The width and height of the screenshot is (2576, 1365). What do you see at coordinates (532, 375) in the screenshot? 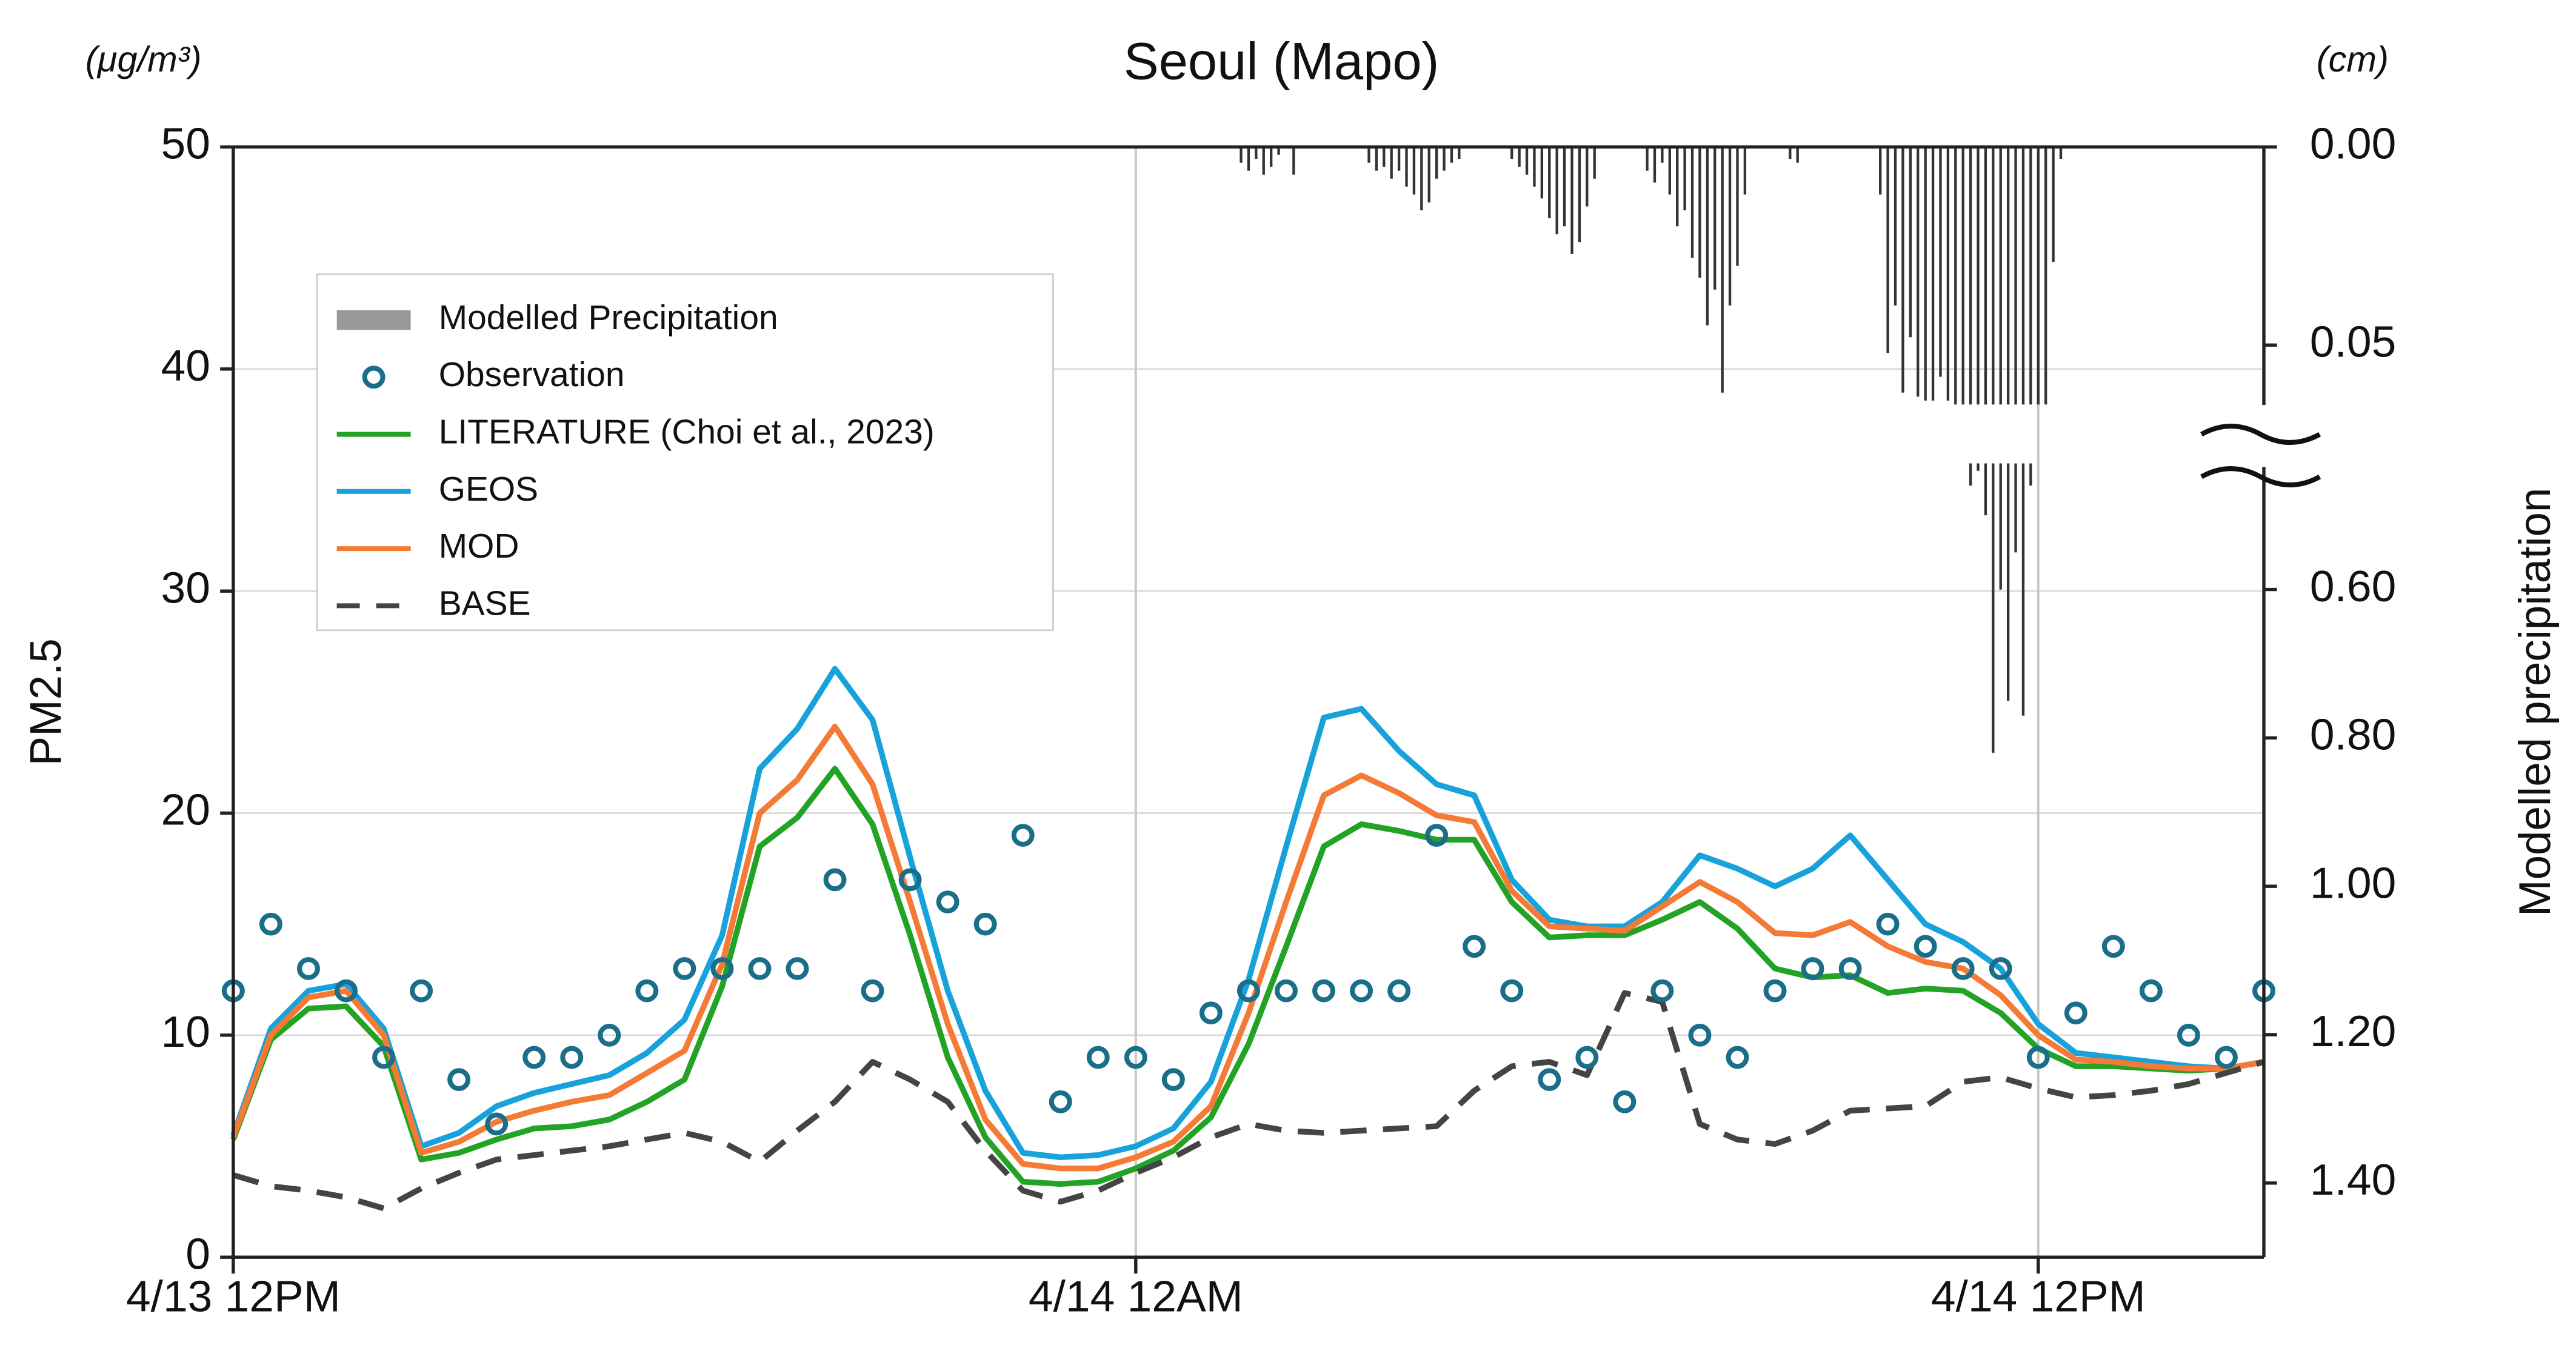
I see `legend-label: Observation` at bounding box center [532, 375].